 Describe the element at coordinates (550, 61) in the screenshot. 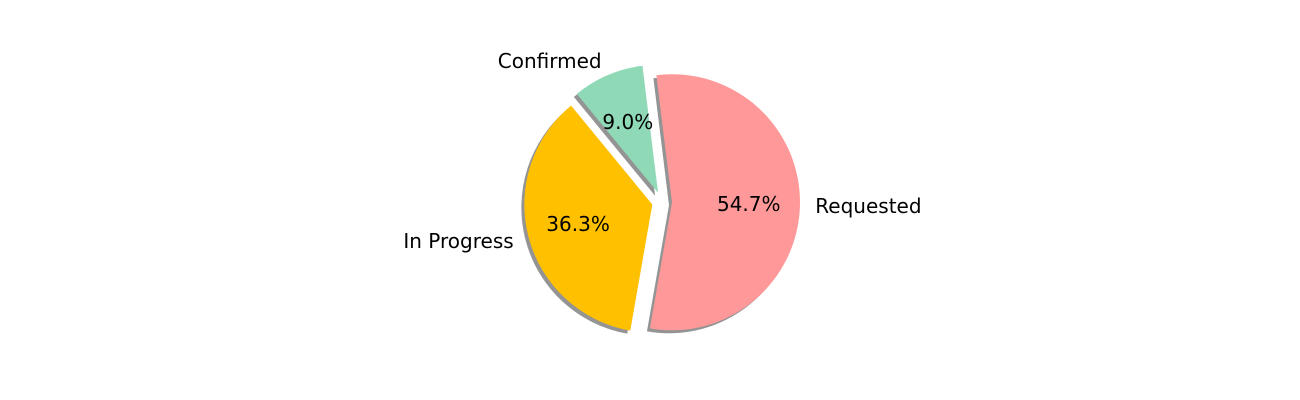

I see `slice-label-confirmed: Confirmed` at that location.